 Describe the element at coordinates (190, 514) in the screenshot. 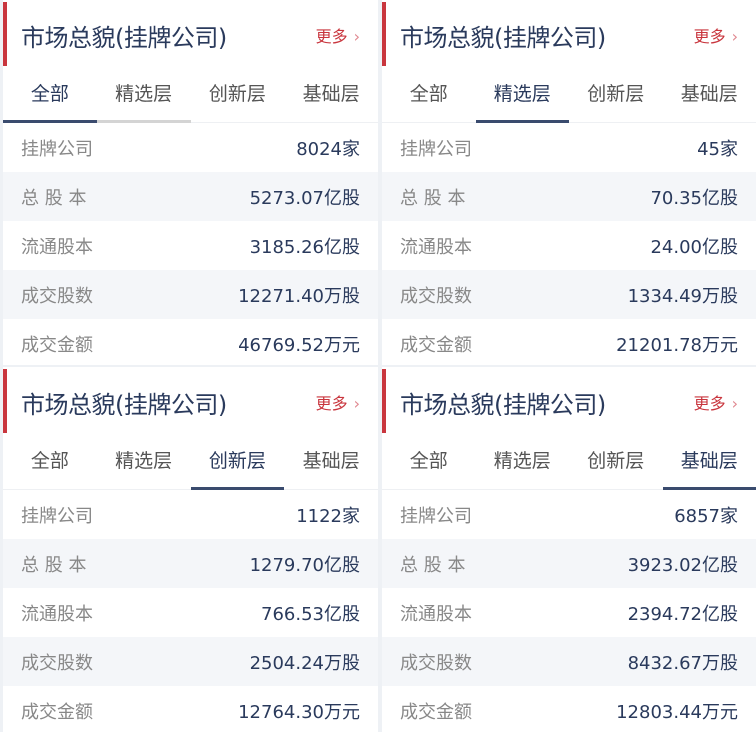

I see `stat-row: 挂牌公司 1122家` at that location.